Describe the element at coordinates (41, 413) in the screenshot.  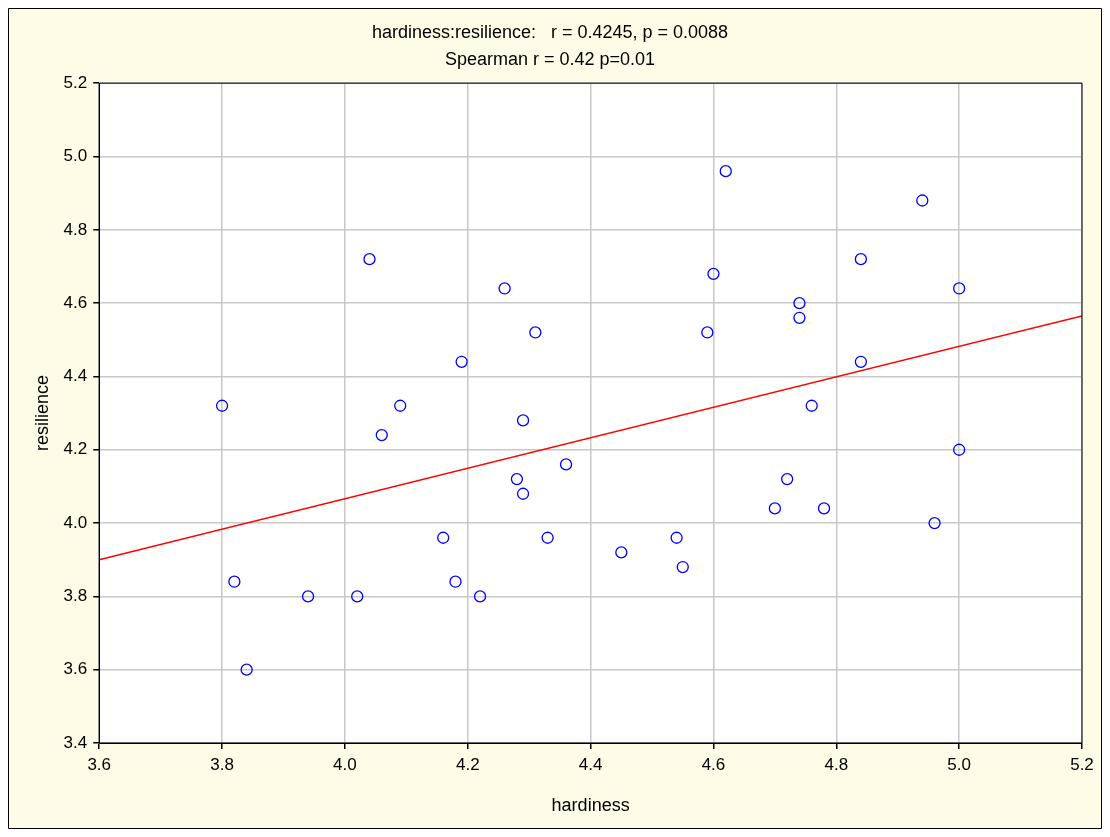
I see `y-axis-title: resilience` at that location.